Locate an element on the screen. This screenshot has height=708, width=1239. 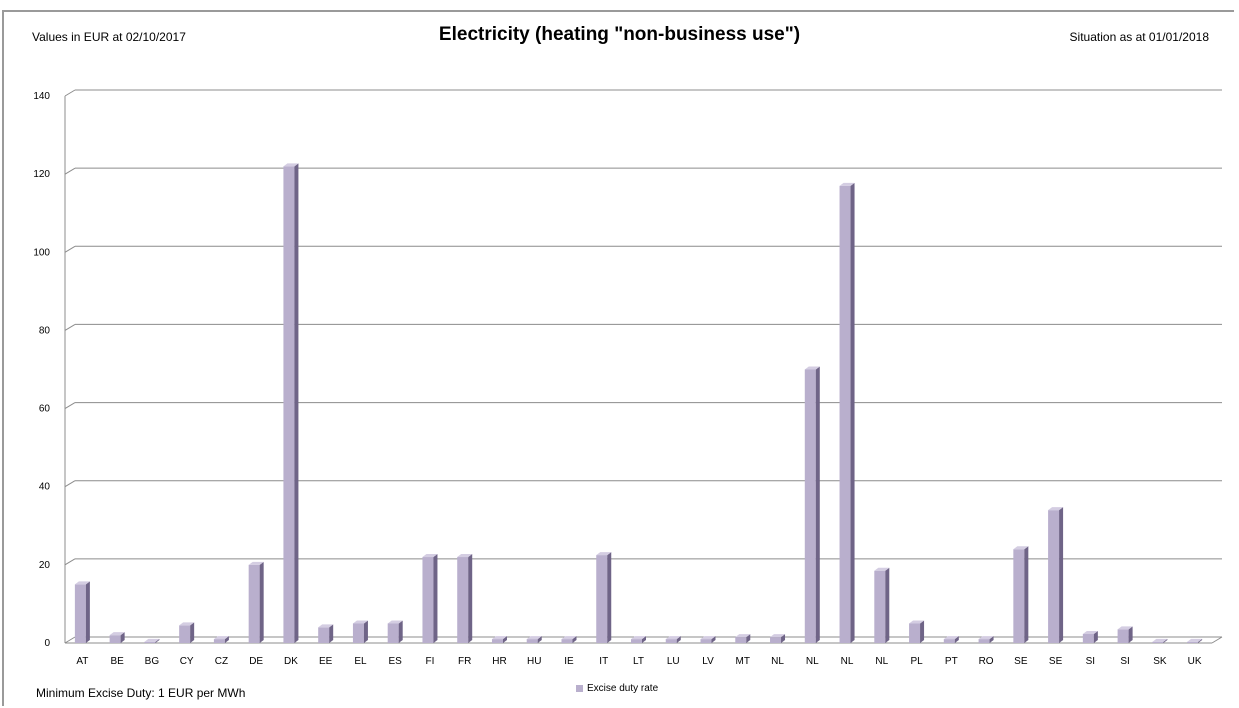
chart-title: Electricity (heating "non-business use") is located at coordinates (619, 34).